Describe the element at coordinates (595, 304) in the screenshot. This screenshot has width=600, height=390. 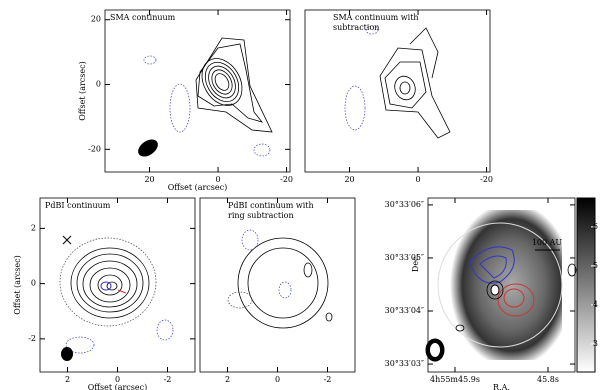
I see `colorbar-tick-label: 4` at that location.